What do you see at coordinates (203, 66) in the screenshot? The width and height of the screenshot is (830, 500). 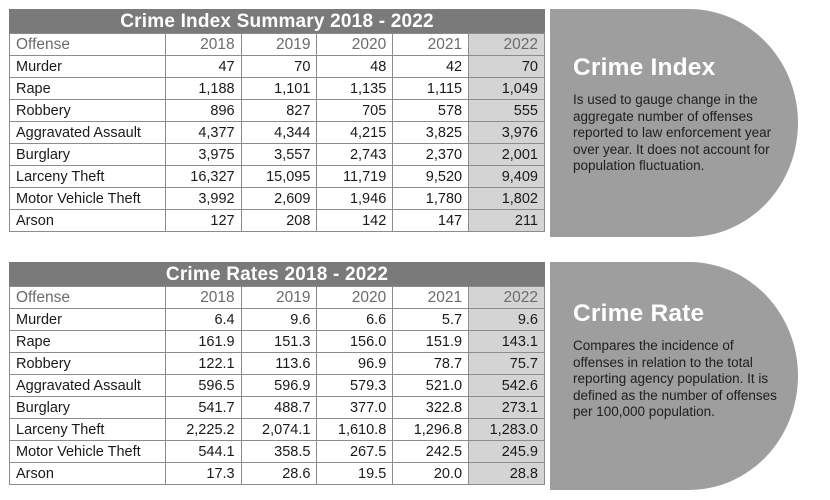 I see `value-cell-2018: 47` at bounding box center [203, 66].